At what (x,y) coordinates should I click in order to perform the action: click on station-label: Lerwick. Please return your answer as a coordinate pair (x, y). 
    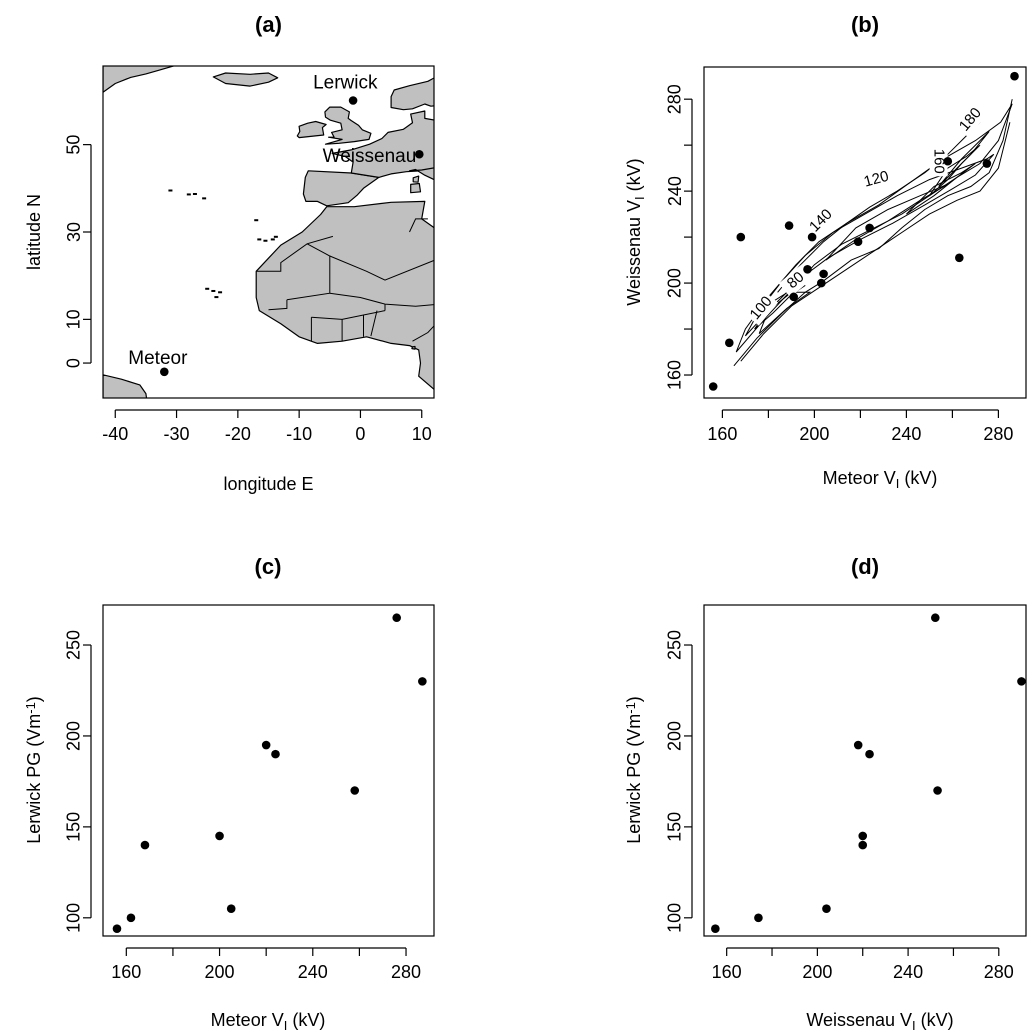
    Looking at the image, I should click on (345, 83).